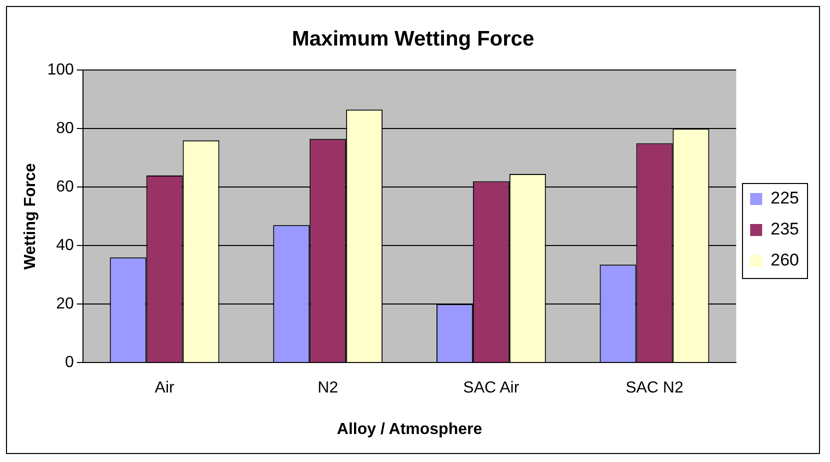 The height and width of the screenshot is (462, 830). What do you see at coordinates (60, 70) in the screenshot?
I see `y-tick-label: 100` at bounding box center [60, 70].